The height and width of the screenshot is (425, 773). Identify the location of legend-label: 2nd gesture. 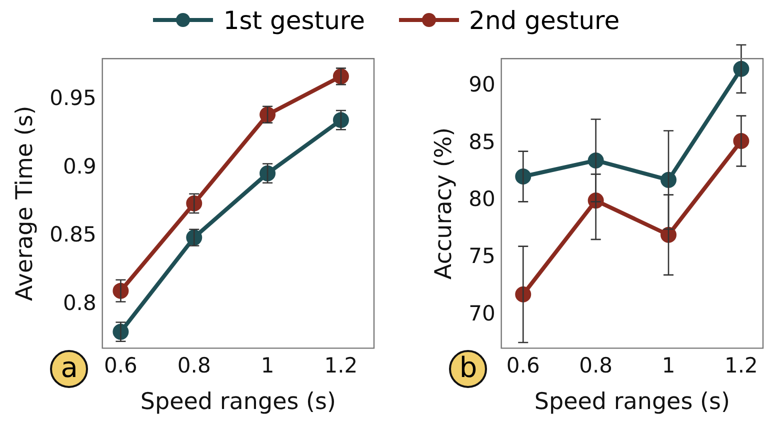
(544, 20).